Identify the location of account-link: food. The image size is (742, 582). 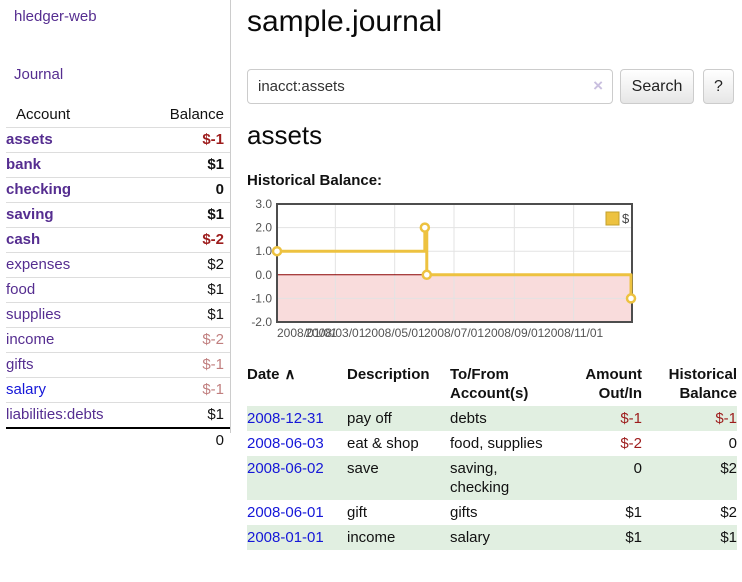
(21, 289).